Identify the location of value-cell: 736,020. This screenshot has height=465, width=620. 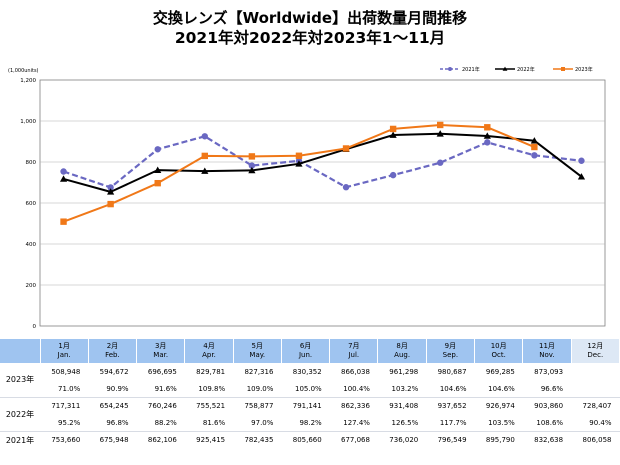
(402, 439).